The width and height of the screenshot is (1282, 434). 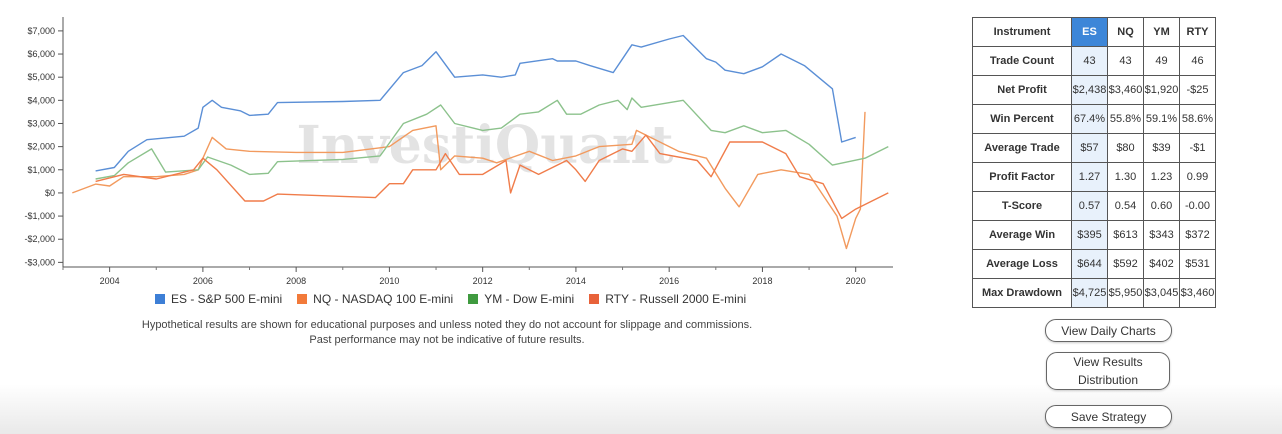 What do you see at coordinates (1089, 235) in the screenshot?
I see `table-cell: $395` at bounding box center [1089, 235].